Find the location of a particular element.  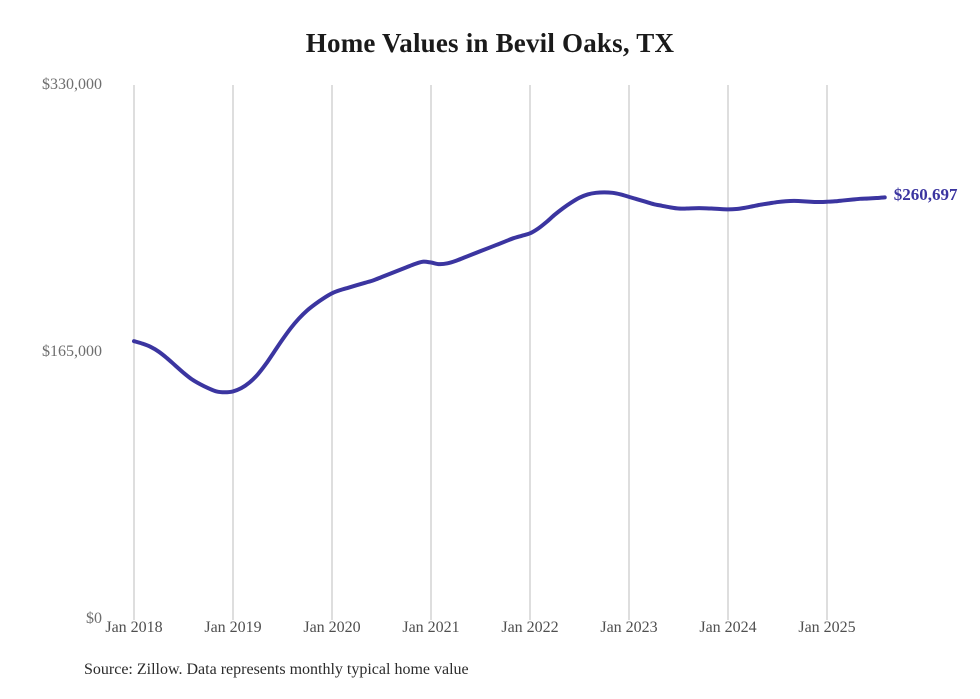

end-point-value-label: $260,697 is located at coordinates (925, 195).